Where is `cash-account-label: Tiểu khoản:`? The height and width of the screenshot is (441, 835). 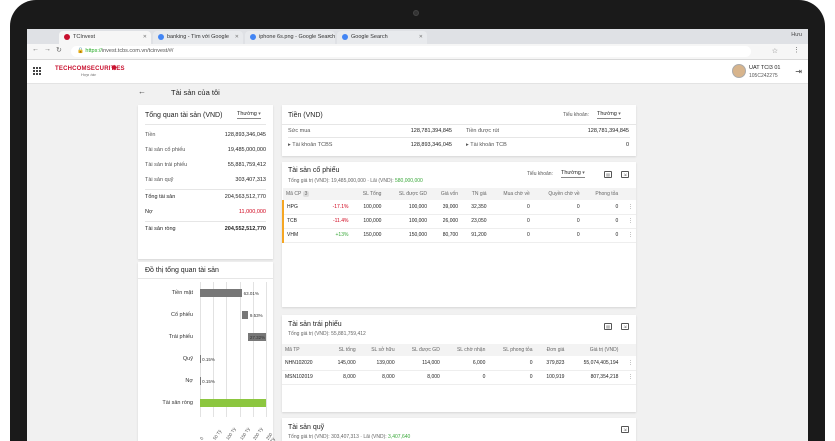
cash-account-label: Tiểu khoản: is located at coordinates (576, 115).